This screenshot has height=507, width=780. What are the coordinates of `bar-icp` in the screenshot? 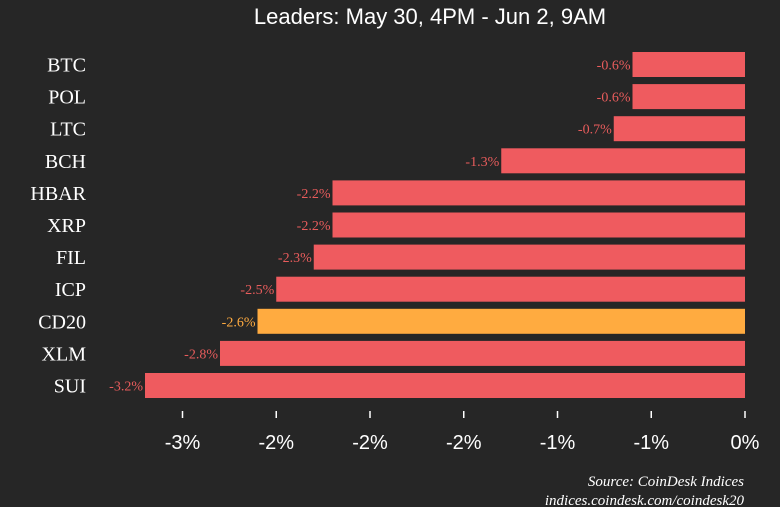 It's located at (510, 289).